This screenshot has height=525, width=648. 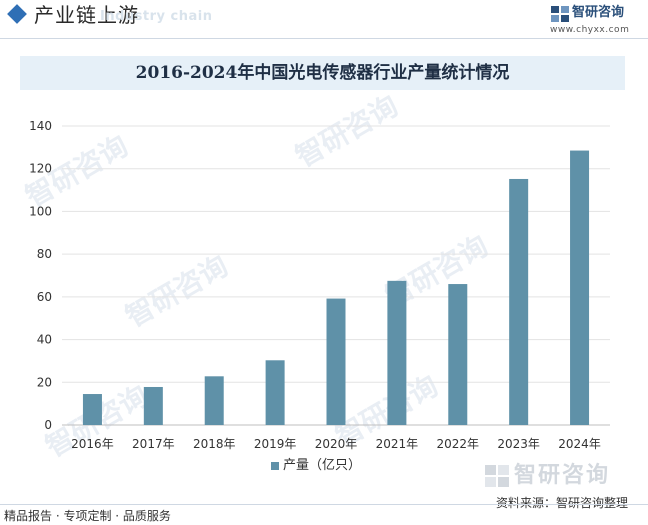 What do you see at coordinates (590, 30) in the screenshot?
I see `brand-url: www.chyxx.com` at bounding box center [590, 30].